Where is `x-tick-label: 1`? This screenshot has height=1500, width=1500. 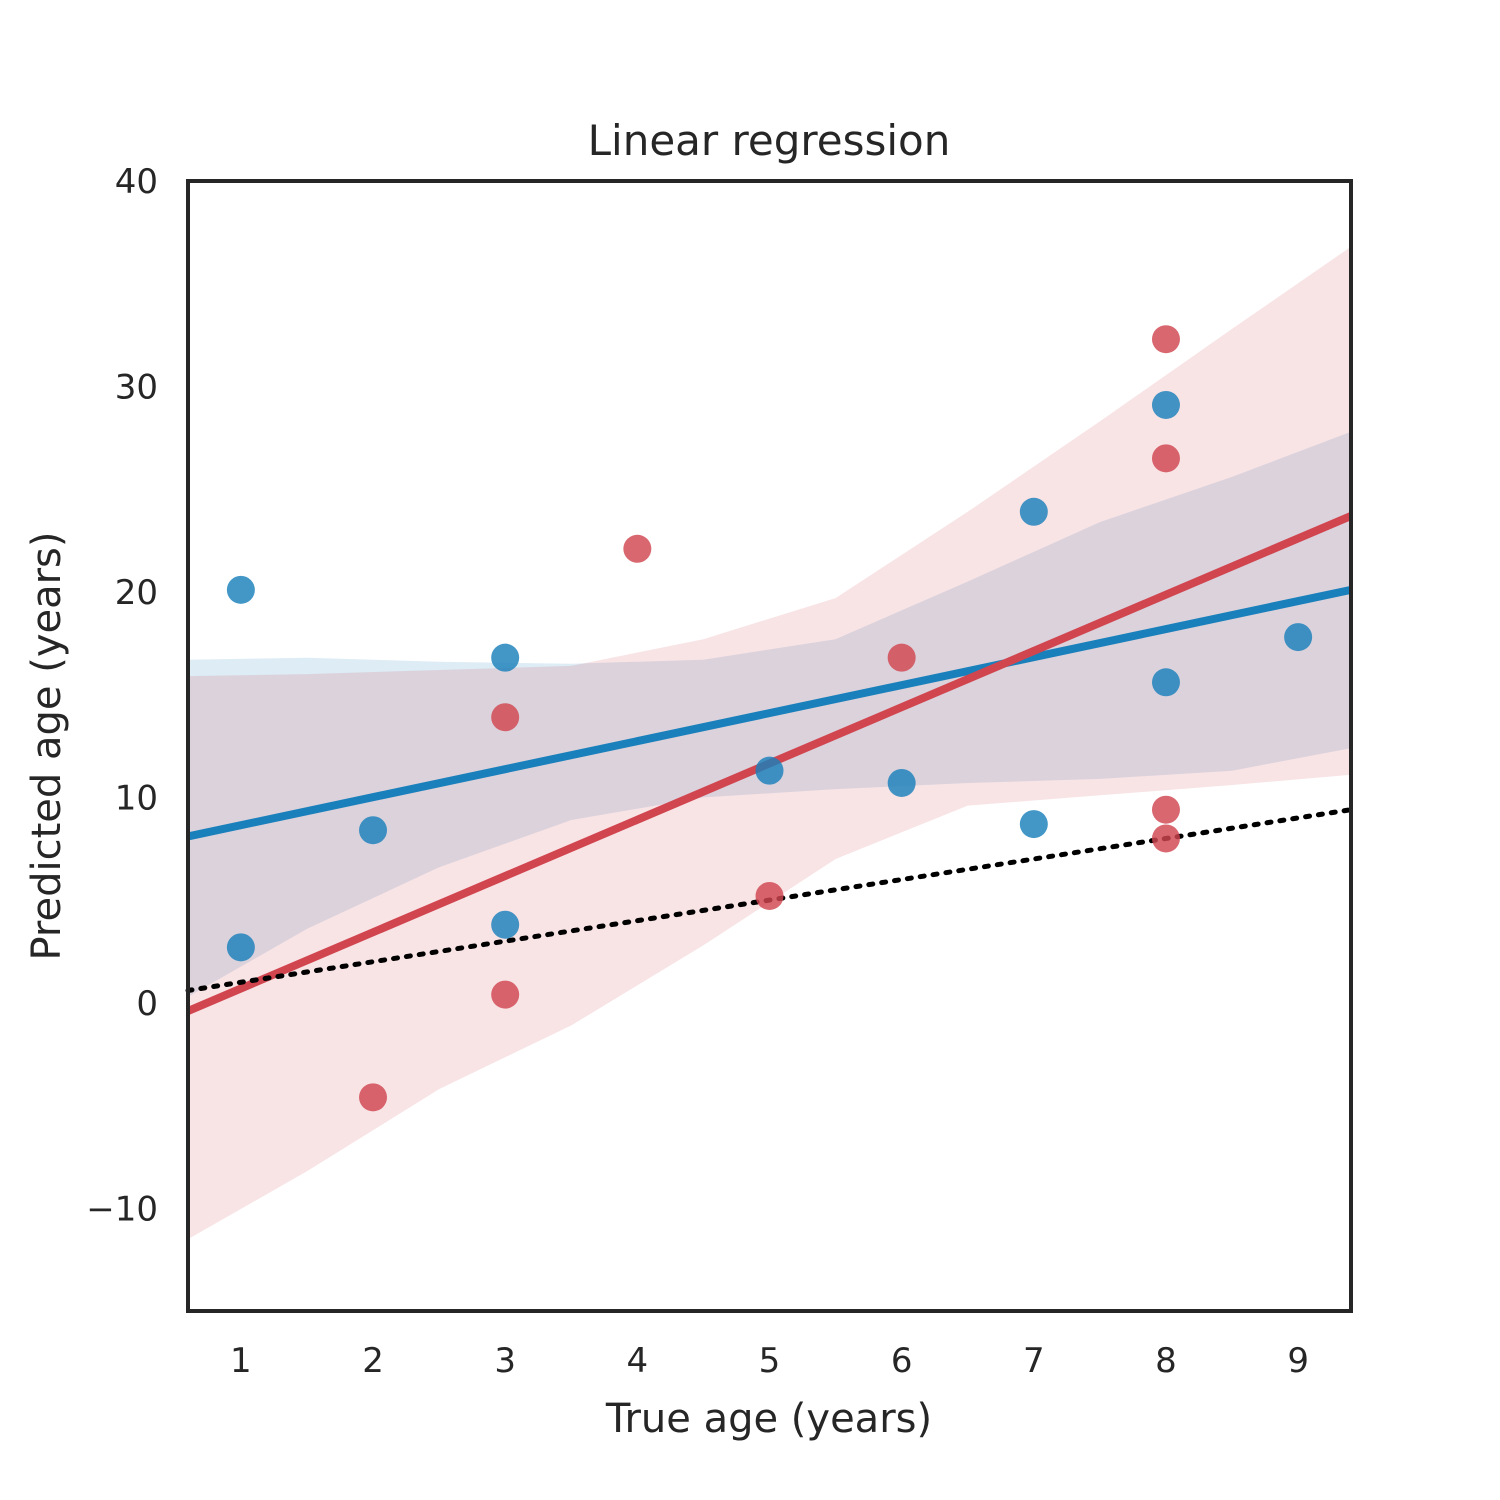 x-tick-label: 1 is located at coordinates (241, 1361).